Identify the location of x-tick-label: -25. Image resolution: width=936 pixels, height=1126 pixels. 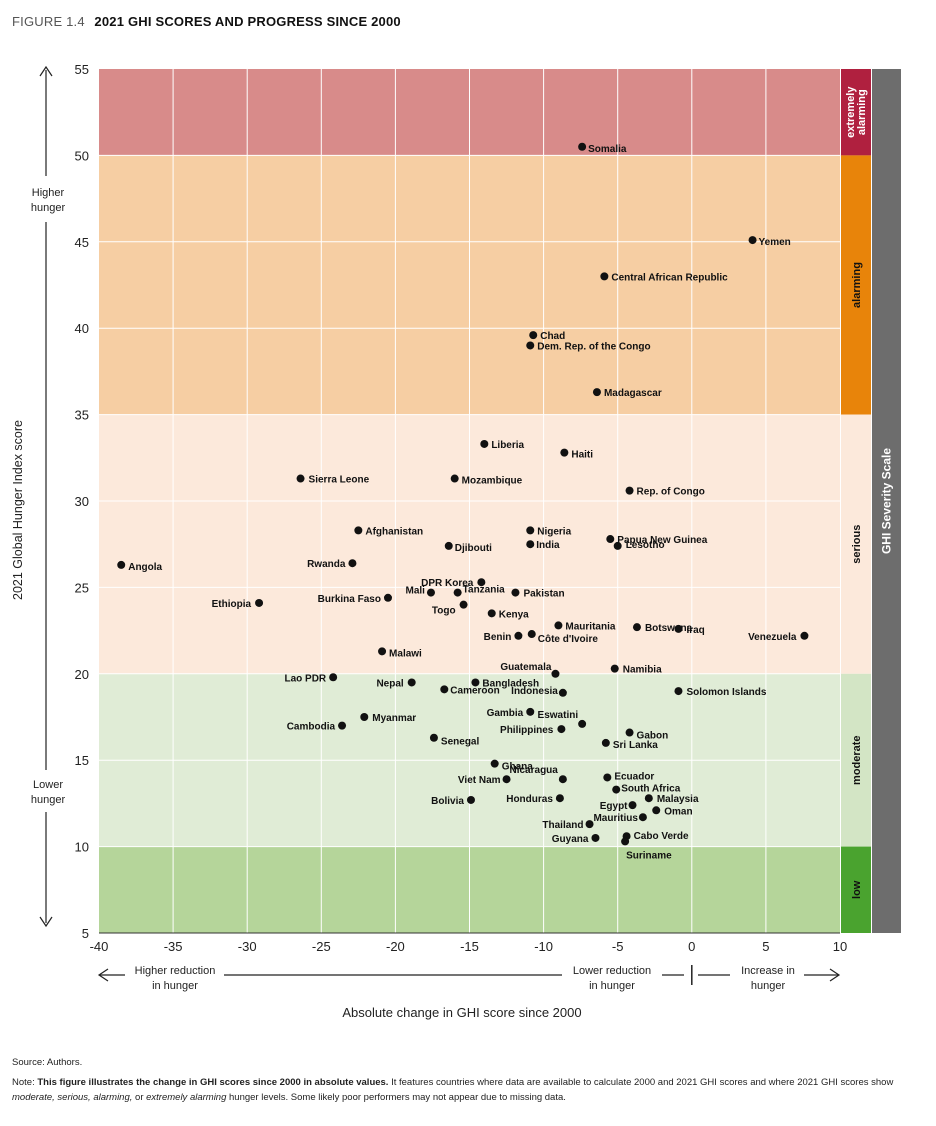
(321, 946).